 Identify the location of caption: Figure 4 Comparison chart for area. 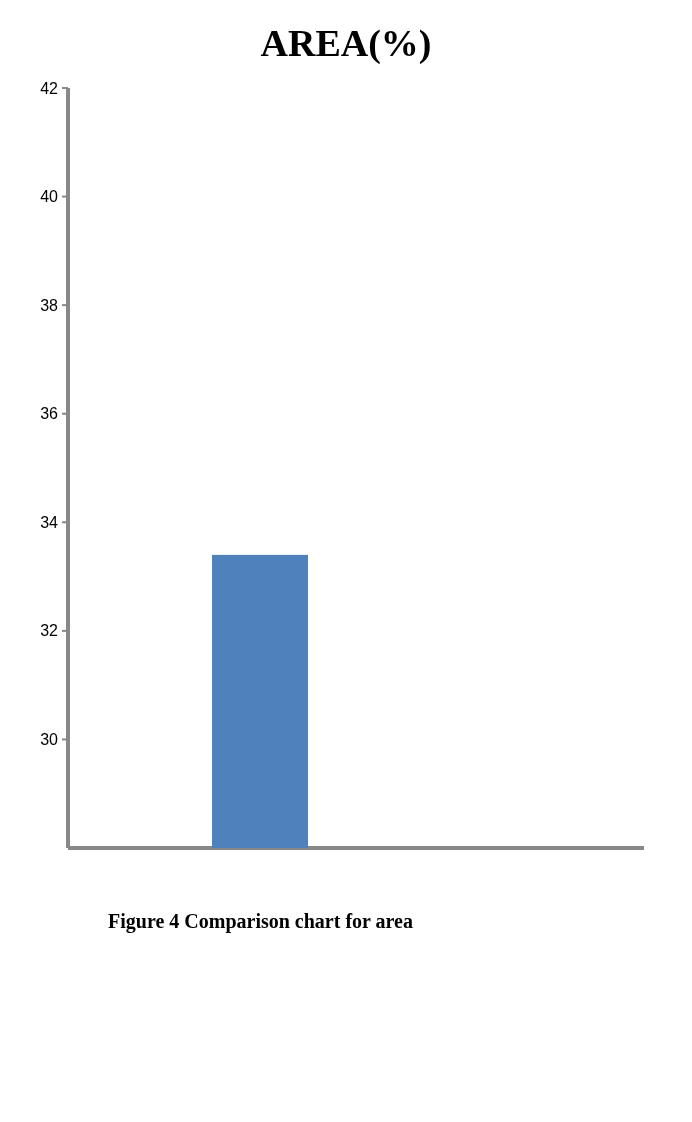
(260, 921).